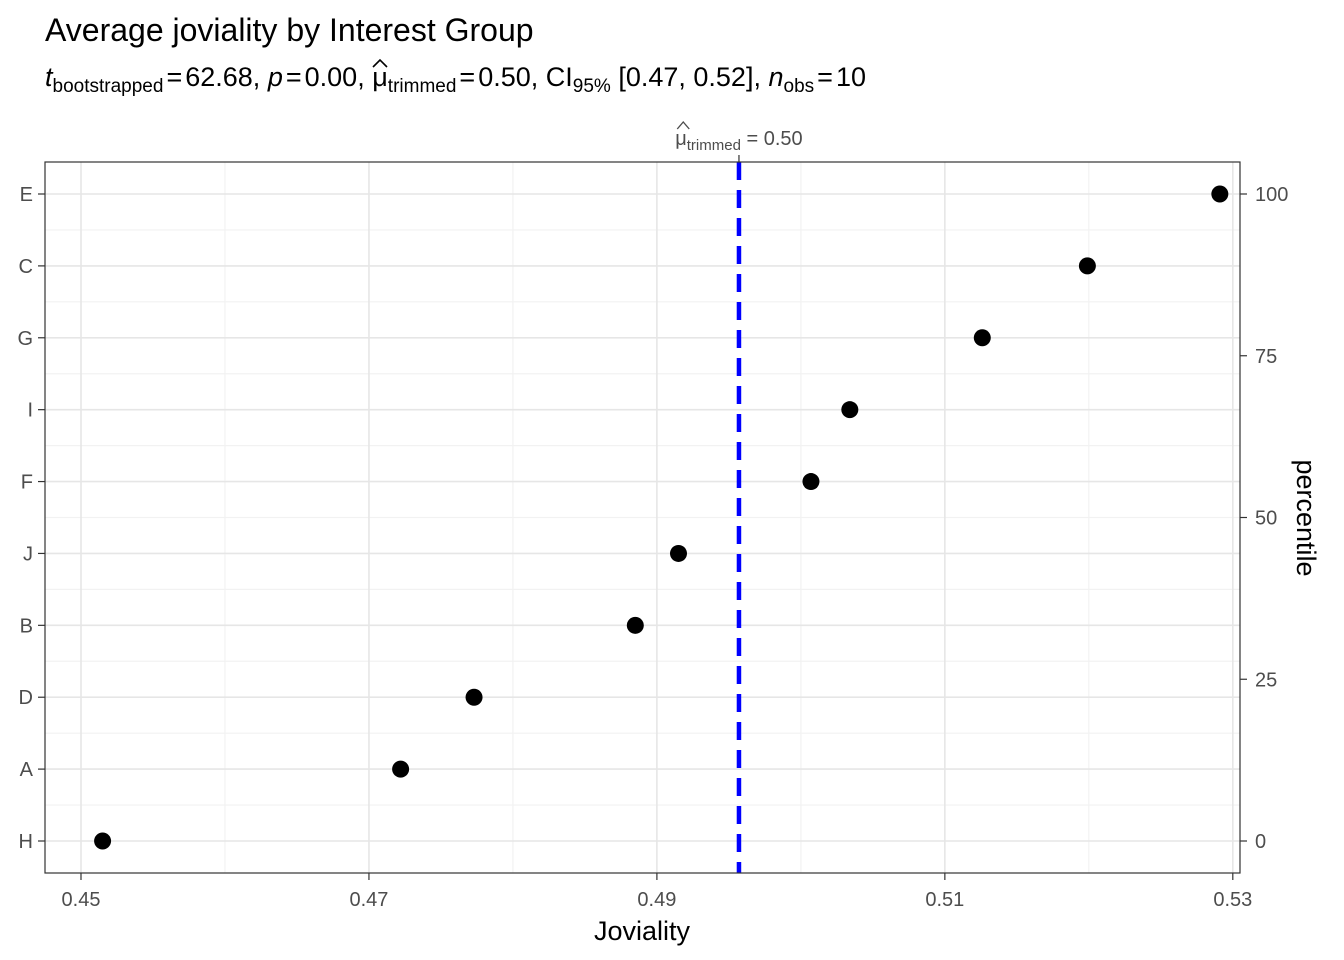 The image size is (1344, 960). What do you see at coordinates (686, 77) in the screenshot?
I see `ci-value: [0.47, 0.52]` at bounding box center [686, 77].